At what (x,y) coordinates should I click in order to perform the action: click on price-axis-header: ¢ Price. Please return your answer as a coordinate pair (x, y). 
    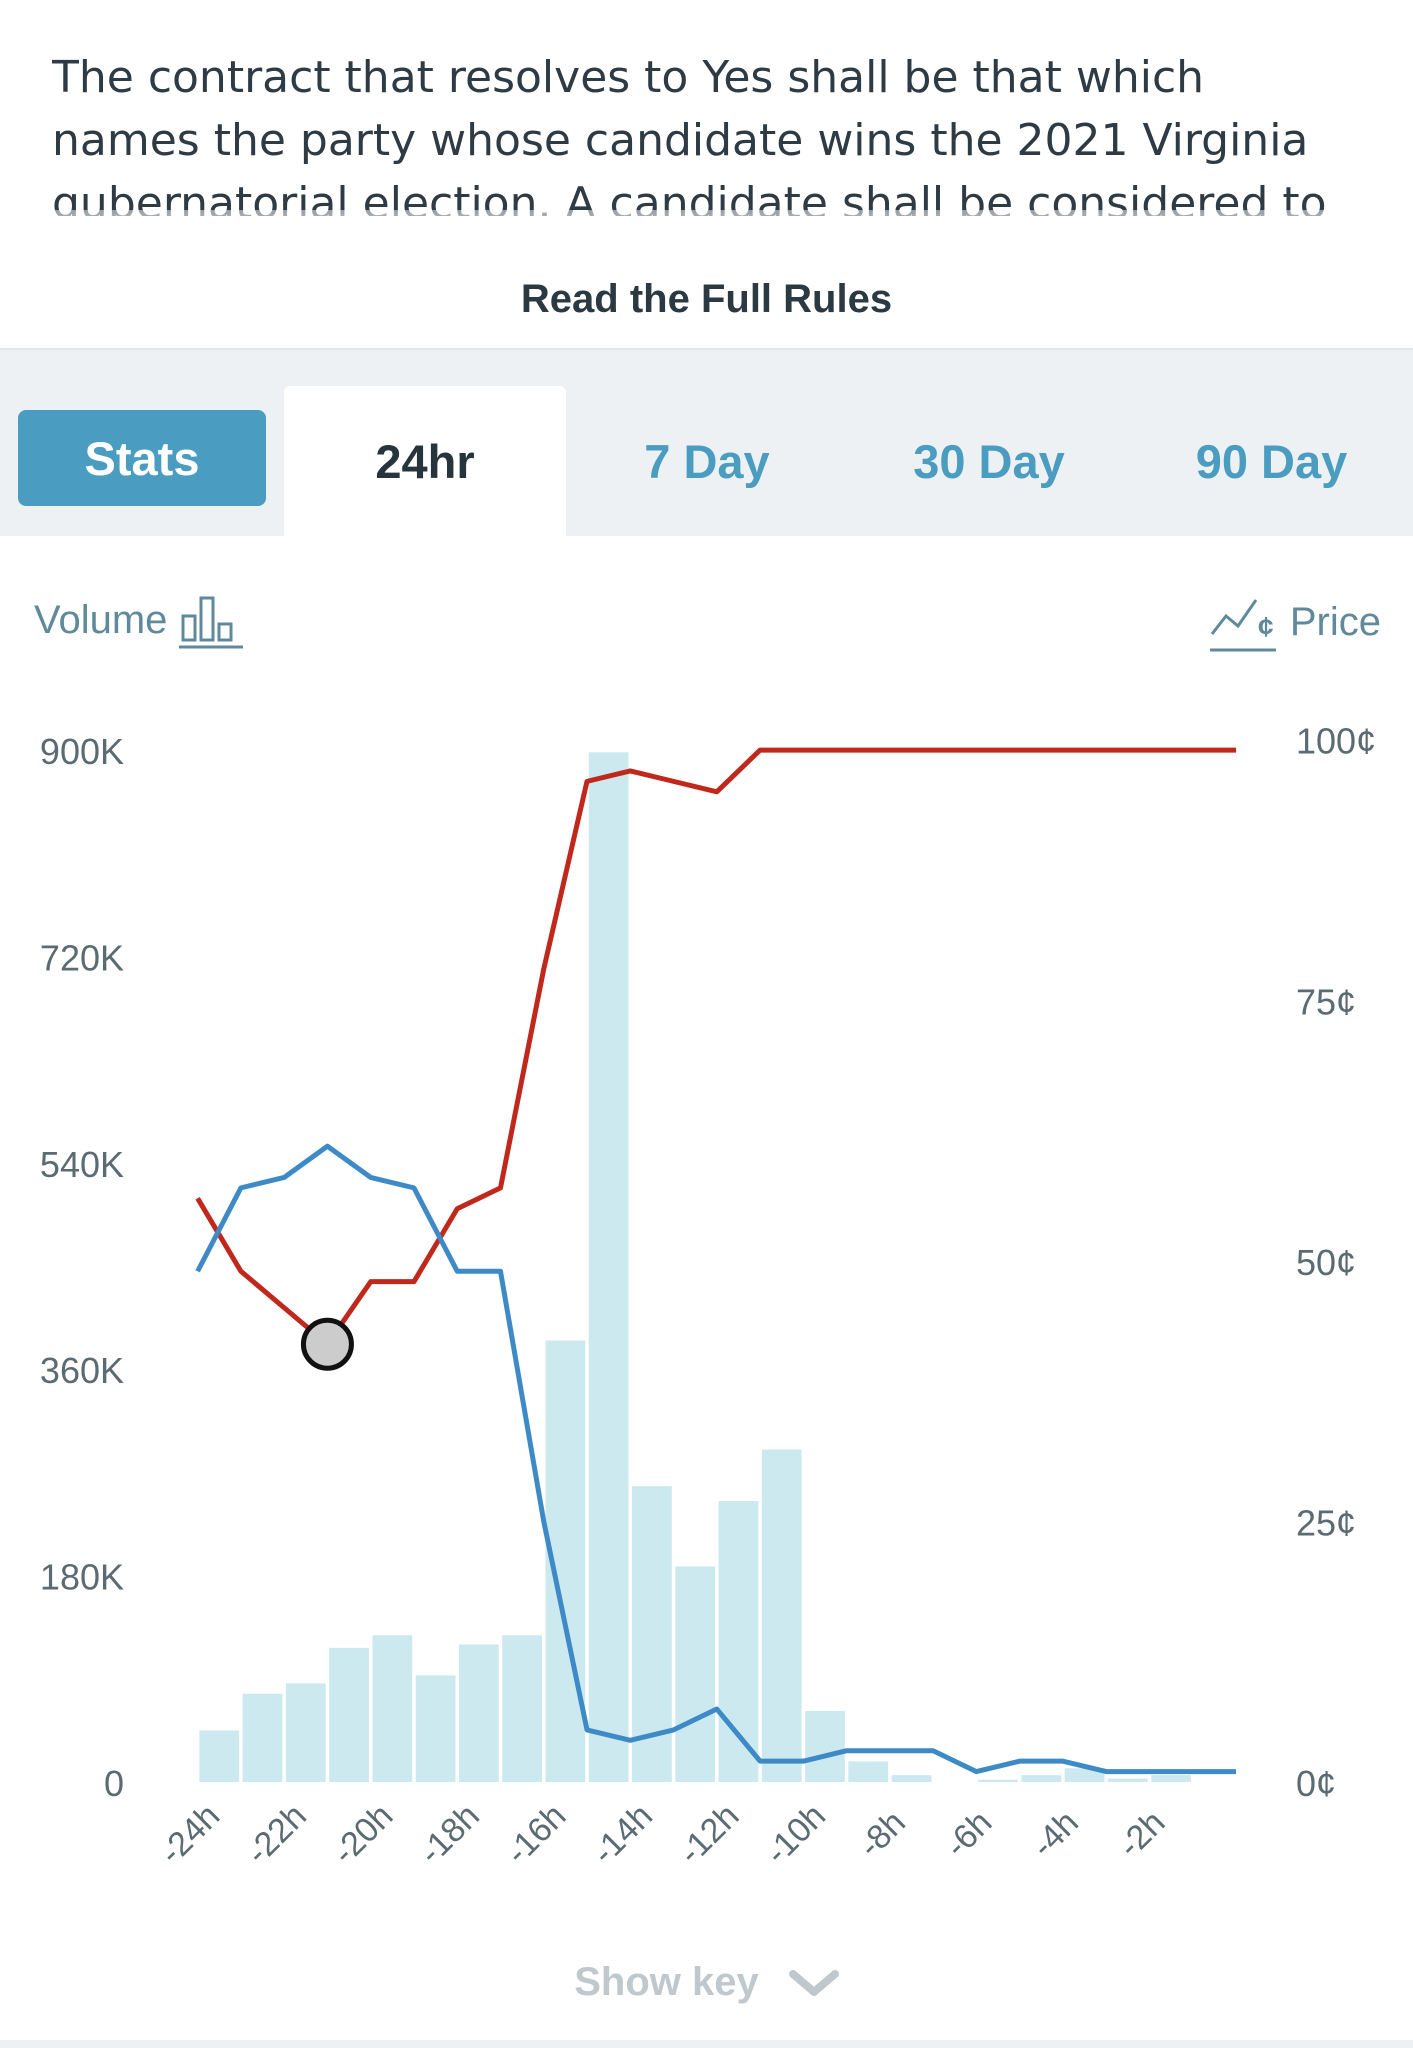
    Looking at the image, I should click on (1294, 622).